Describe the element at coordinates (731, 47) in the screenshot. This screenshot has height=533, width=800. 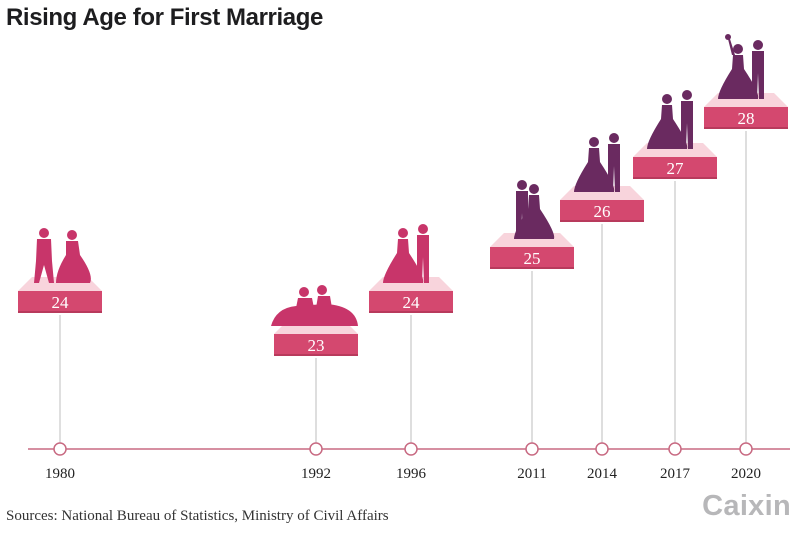
I see `raised-arm` at that location.